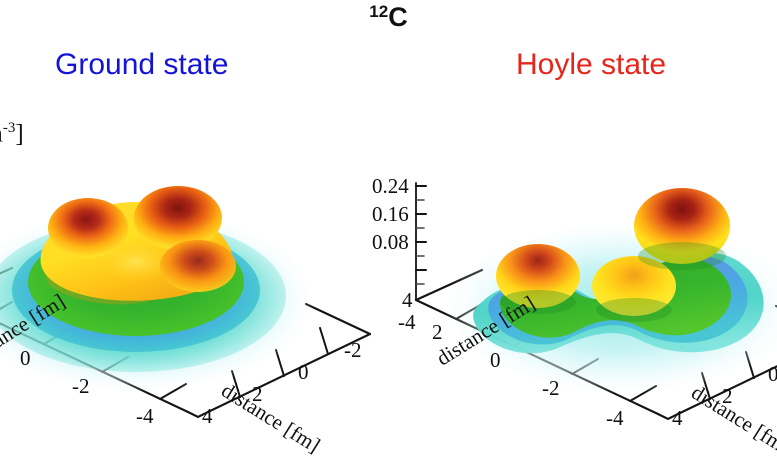  Describe the element at coordinates (591, 64) in the screenshot. I see `hoyle-state-title: Hoyle state` at that location.